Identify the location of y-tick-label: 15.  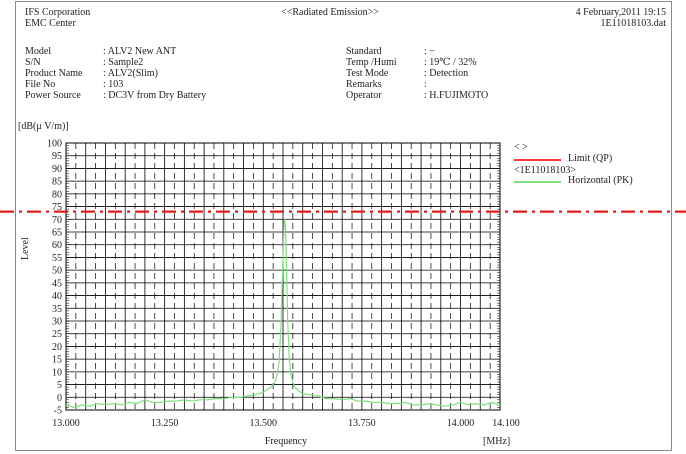
(57, 360).